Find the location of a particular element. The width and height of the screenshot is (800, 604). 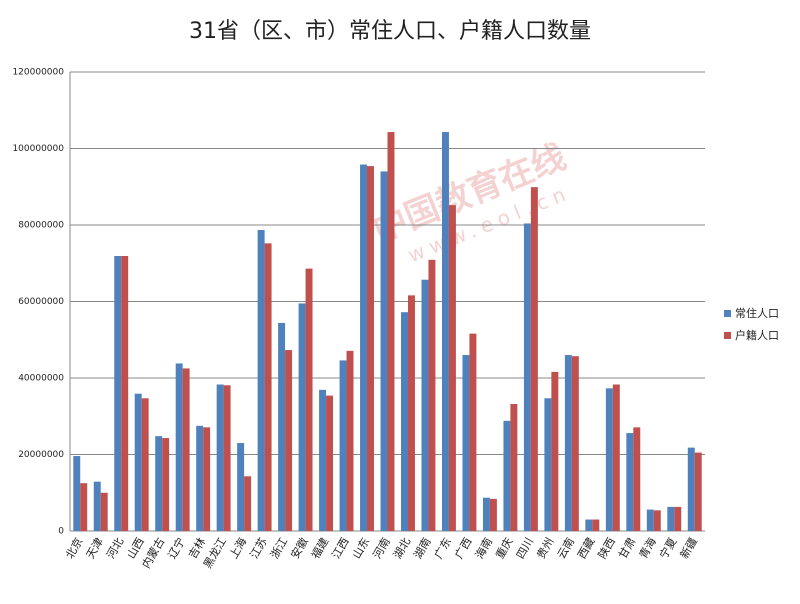

x-tick-label: 青海 is located at coordinates (647, 548).